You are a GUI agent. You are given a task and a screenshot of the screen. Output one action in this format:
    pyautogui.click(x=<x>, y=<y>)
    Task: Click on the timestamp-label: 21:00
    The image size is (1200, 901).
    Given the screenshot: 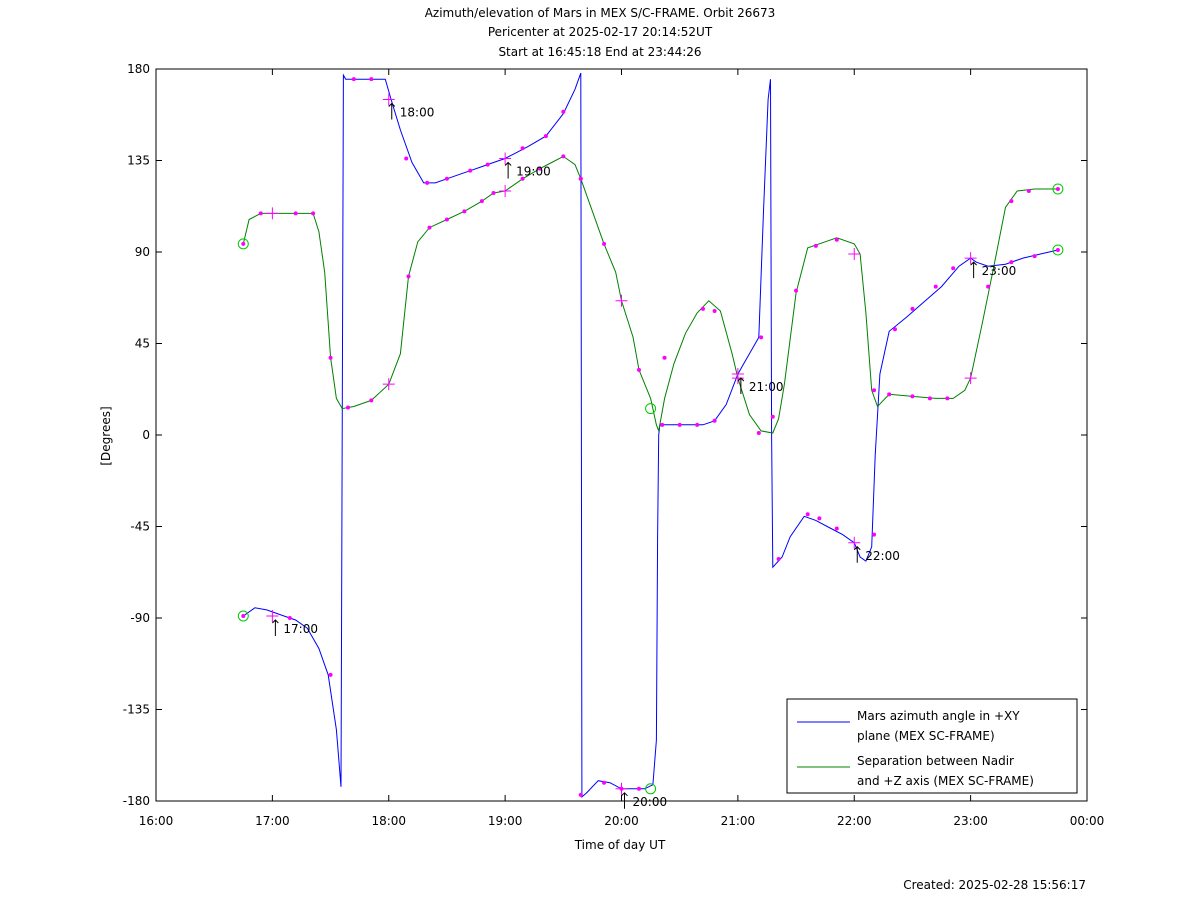 What is the action you would take?
    pyautogui.click(x=766, y=387)
    